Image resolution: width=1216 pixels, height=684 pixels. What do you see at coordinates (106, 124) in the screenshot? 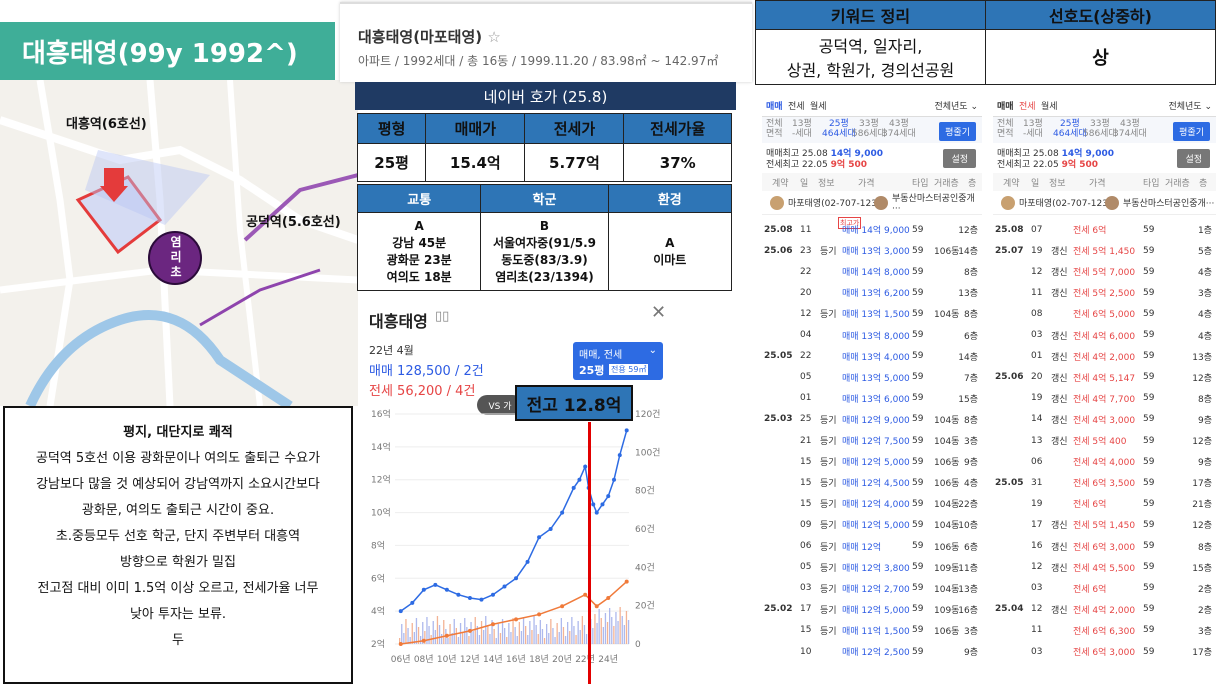
I see `station-label-daeheung: 대흥역(6호선)` at bounding box center [106, 124].